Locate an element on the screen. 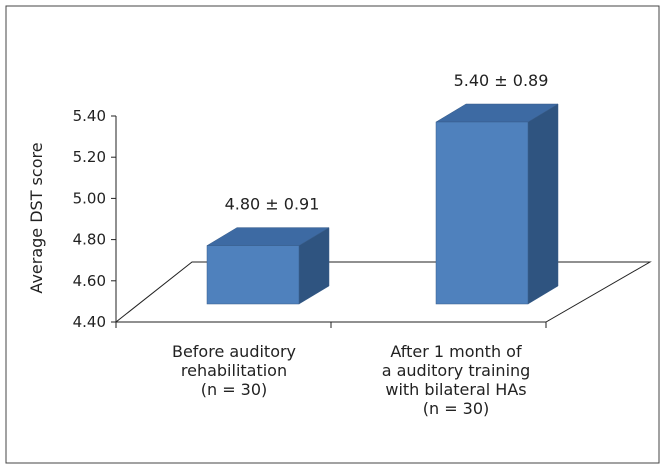 This screenshot has height=473, width=665. y-tick-label: 5.00 is located at coordinates (89, 198).